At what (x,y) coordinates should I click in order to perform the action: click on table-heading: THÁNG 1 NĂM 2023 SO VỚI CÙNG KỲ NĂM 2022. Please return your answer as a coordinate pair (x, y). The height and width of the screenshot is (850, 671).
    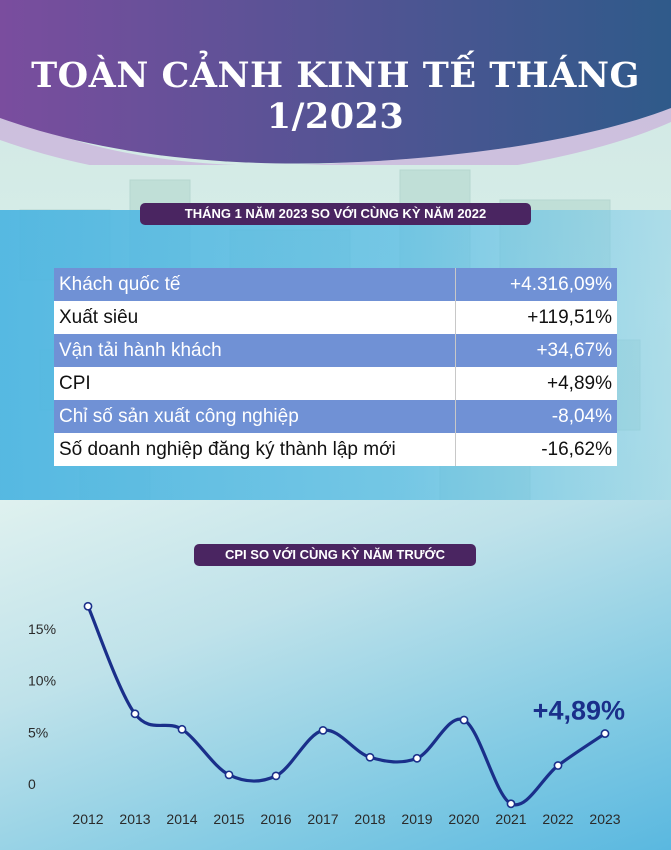
    Looking at the image, I should click on (335, 214).